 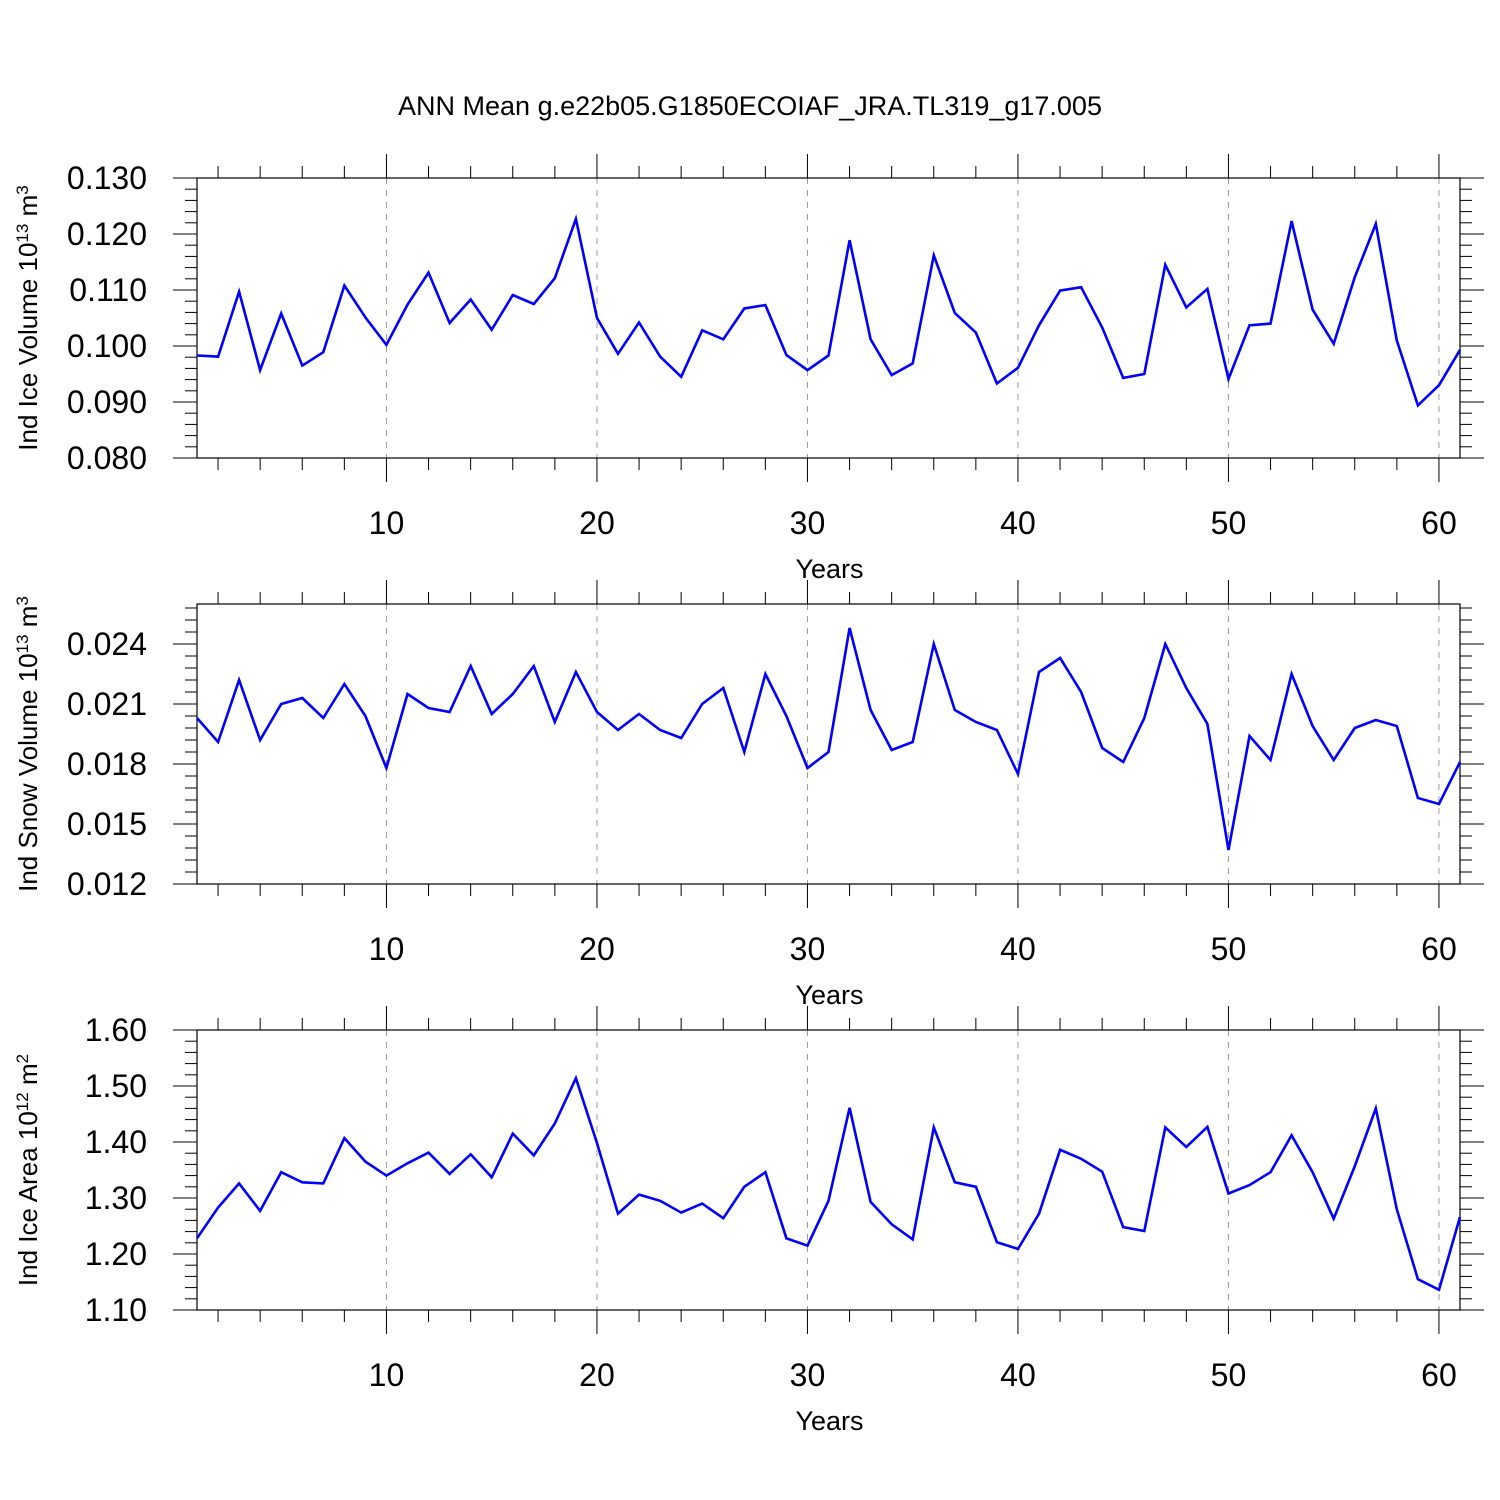 I want to click on y-tick-label: 0.120, so click(x=107, y=234).